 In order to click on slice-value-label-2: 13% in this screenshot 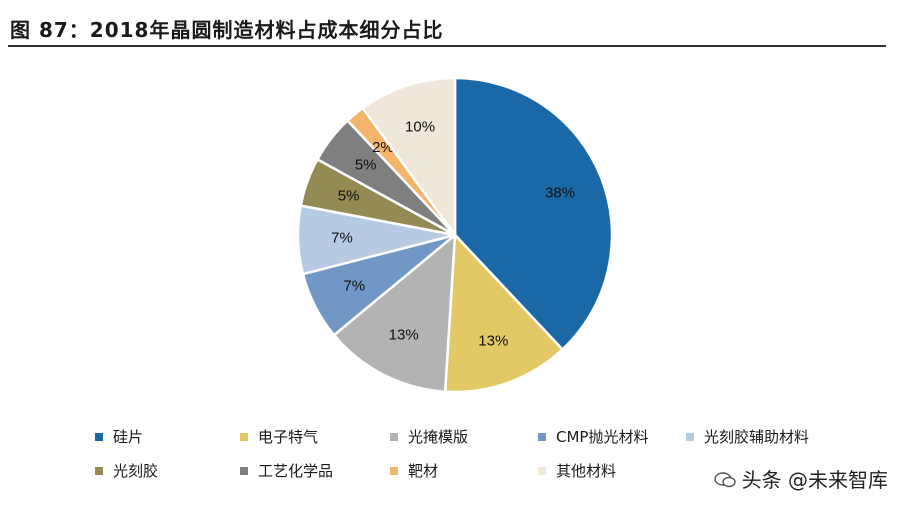, I will do `click(404, 335)`.